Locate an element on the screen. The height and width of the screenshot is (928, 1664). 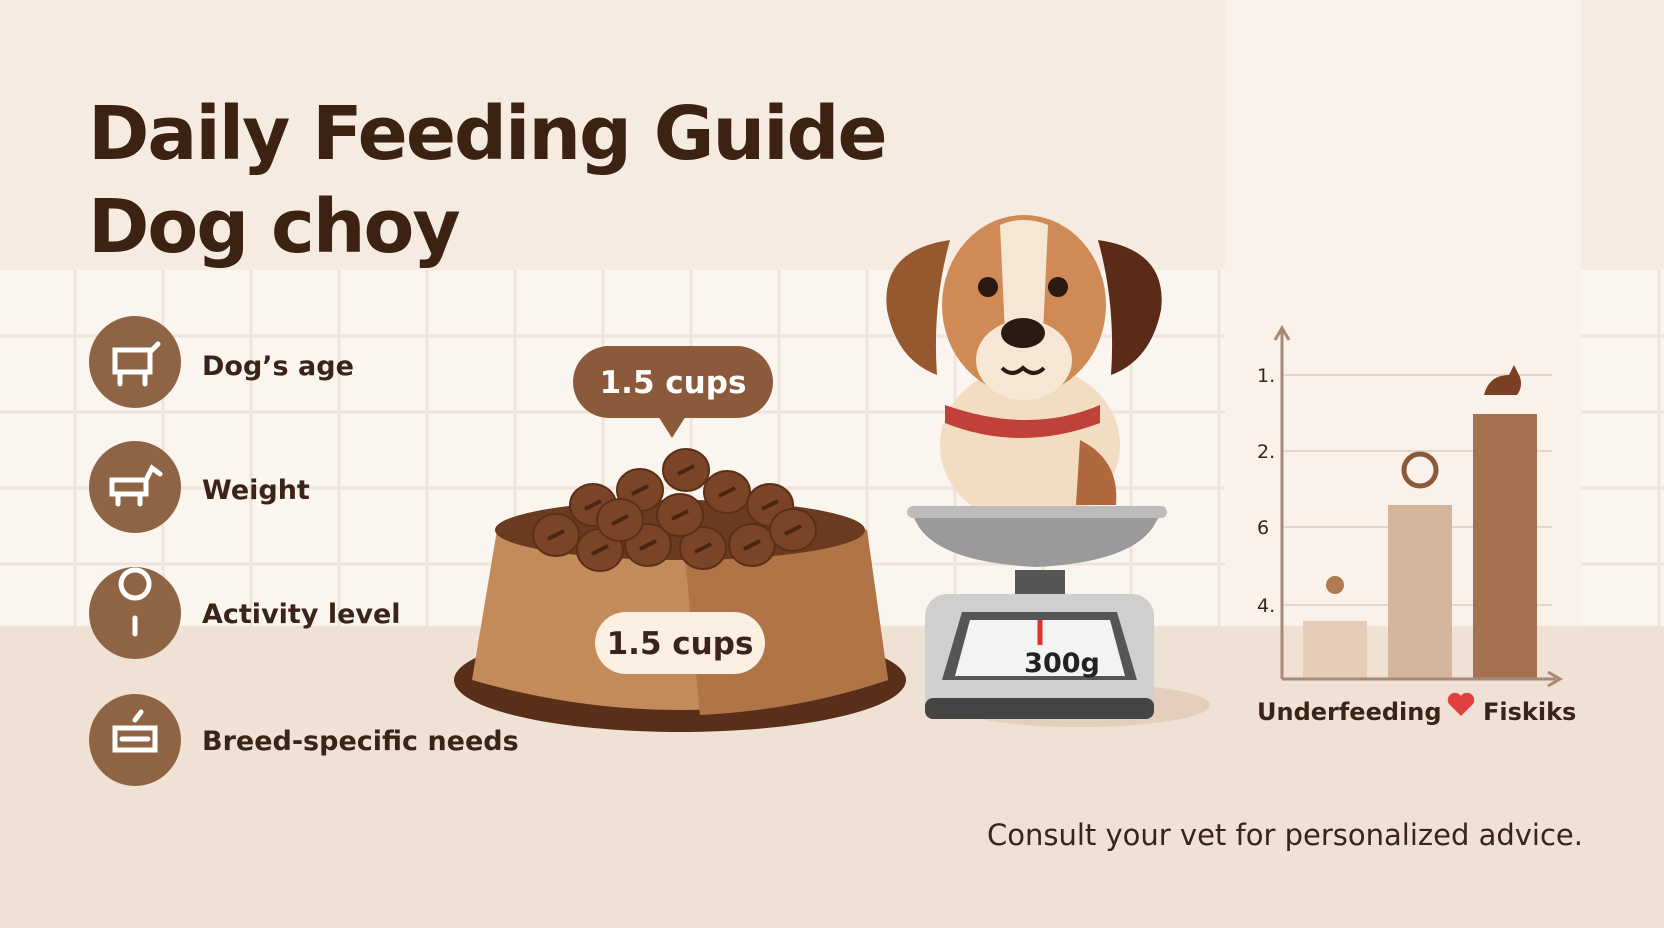
axis-label: 4. is located at coordinates (1266, 606).